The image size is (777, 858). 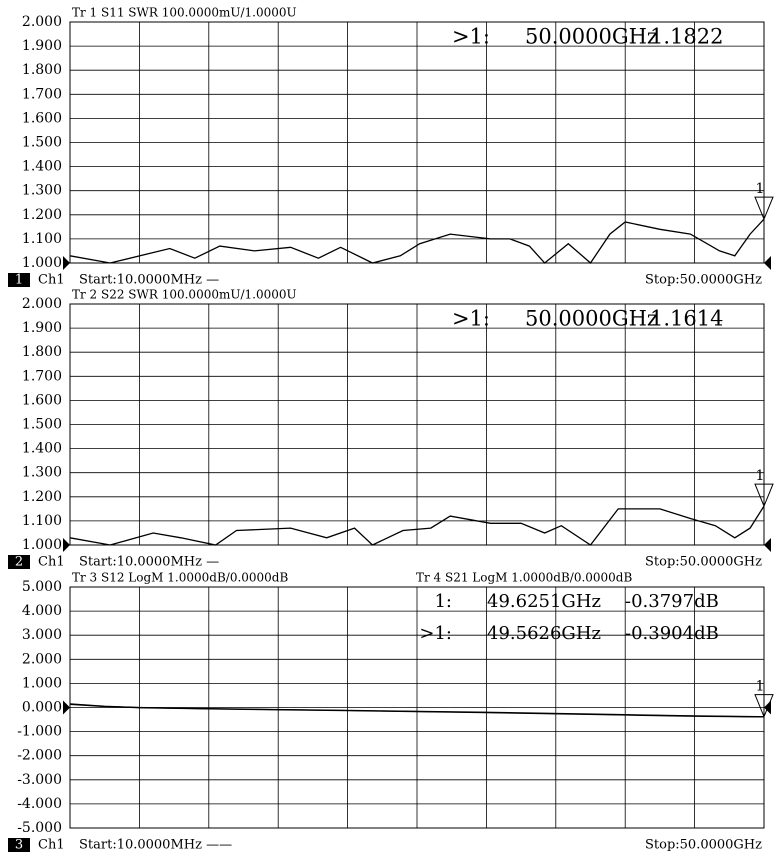 I want to click on y-tick-label: -1.000, so click(x=39, y=732).